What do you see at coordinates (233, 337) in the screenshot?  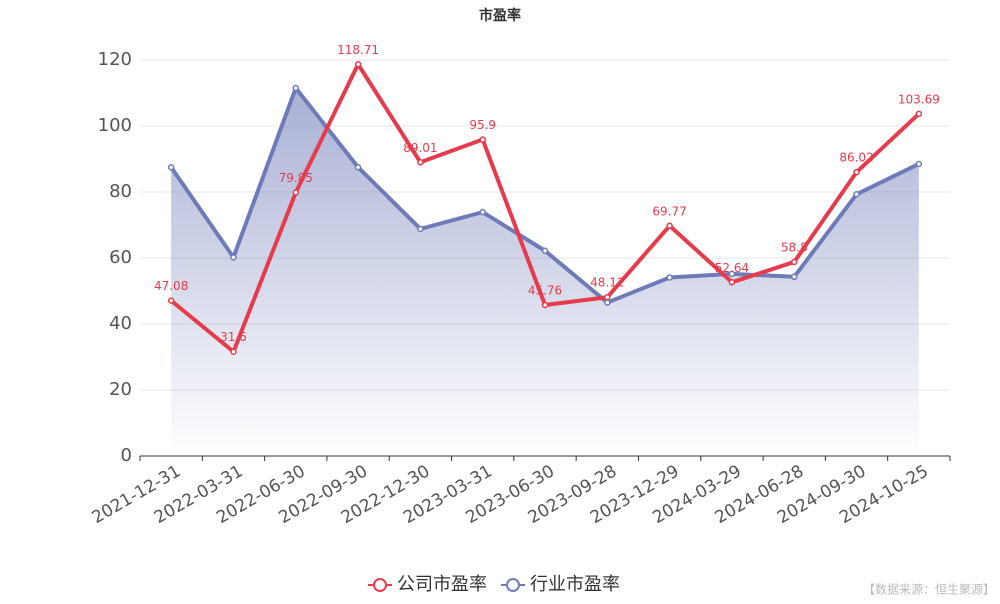 I see `value-label: 31.6` at bounding box center [233, 337].